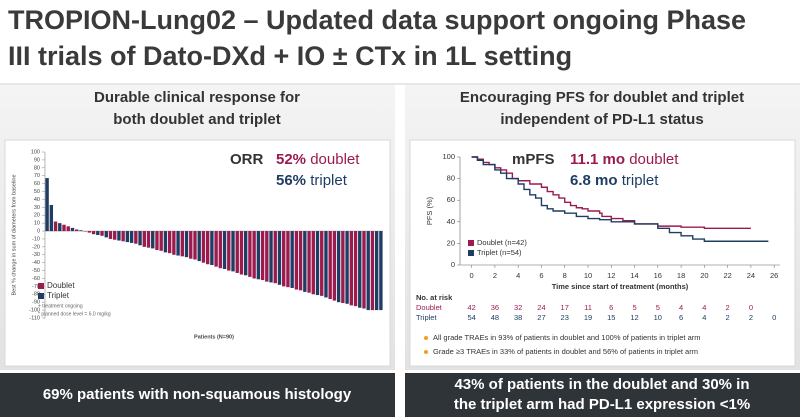 The width and height of the screenshot is (800, 417). What do you see at coordinates (74, 314) in the screenshot?
I see `legend-note: * planned dose level = 6.0 mg/kg` at bounding box center [74, 314].